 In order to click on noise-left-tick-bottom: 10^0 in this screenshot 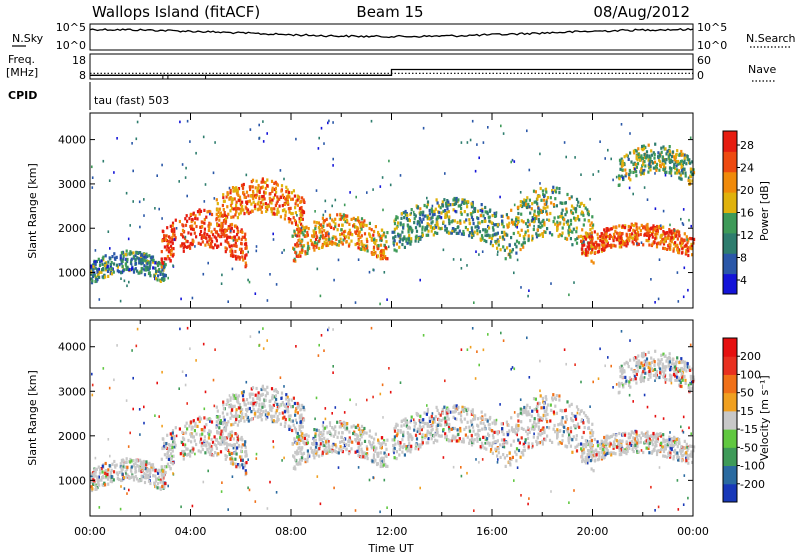, I will do `click(71, 45)`.